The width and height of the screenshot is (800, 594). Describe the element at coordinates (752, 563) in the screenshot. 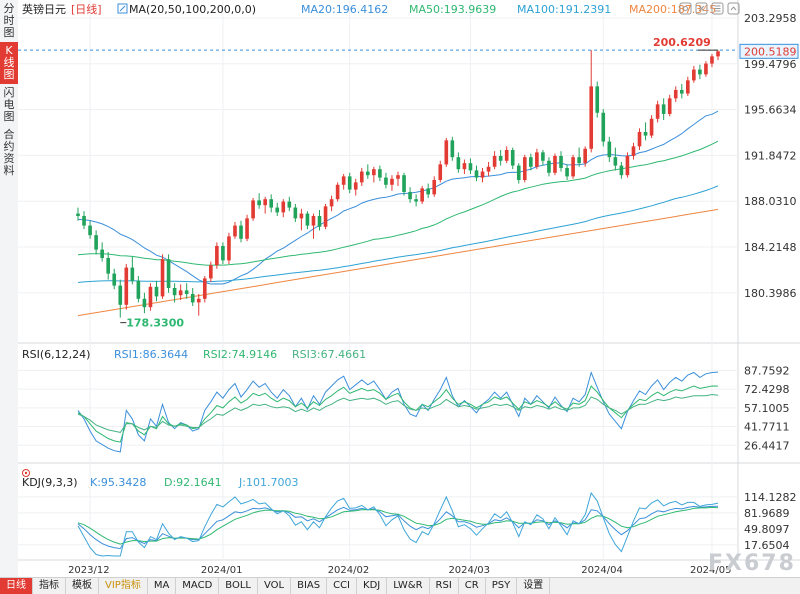

I see `watermark: FX678` at that location.